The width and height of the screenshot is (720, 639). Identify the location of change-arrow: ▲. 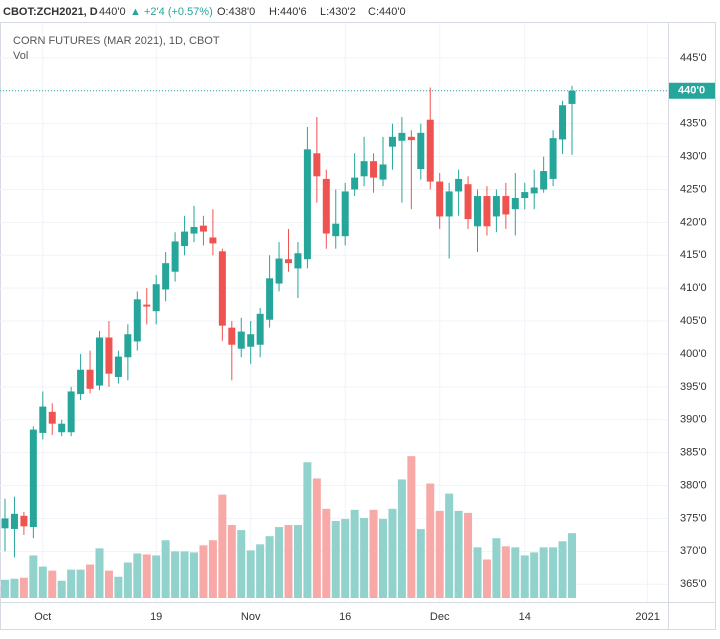
(135, 12).